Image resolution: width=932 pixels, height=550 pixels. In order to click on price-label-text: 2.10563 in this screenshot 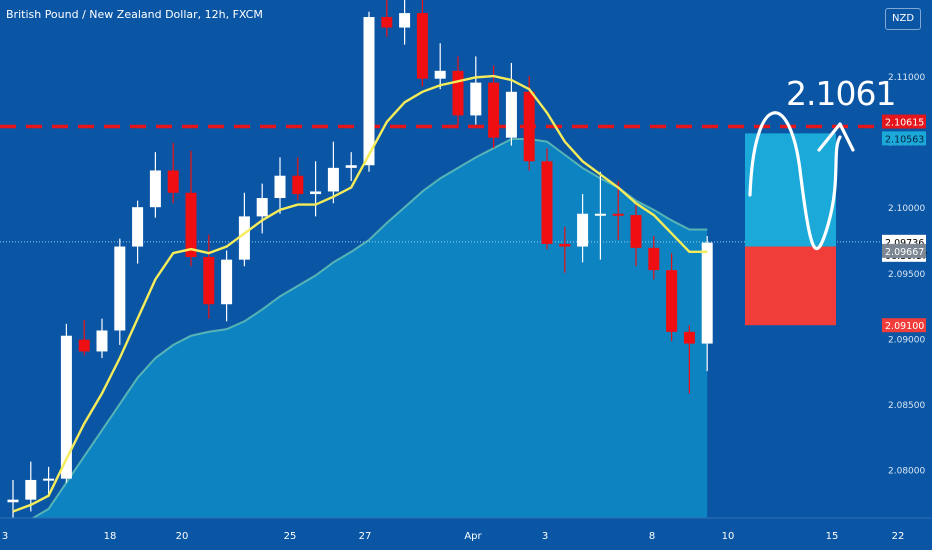, I will do `click(904, 139)`.